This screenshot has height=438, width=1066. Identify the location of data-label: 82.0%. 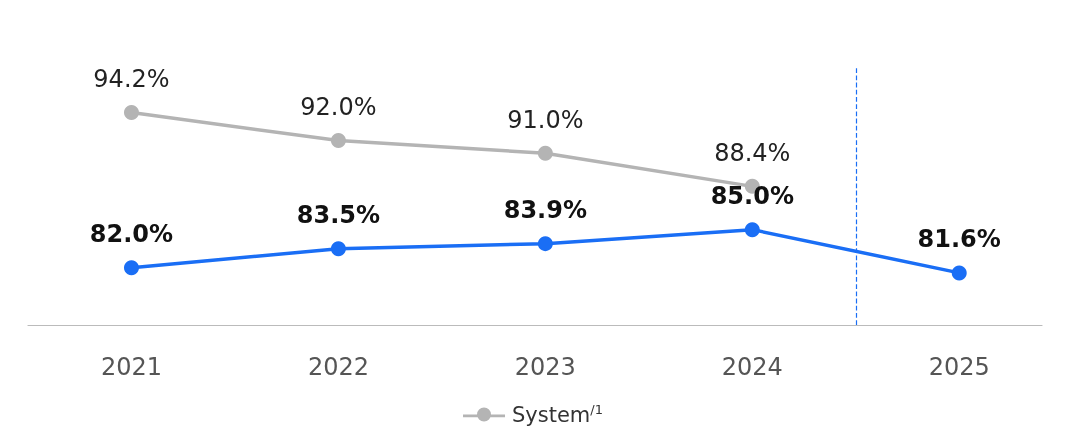
(131, 234).